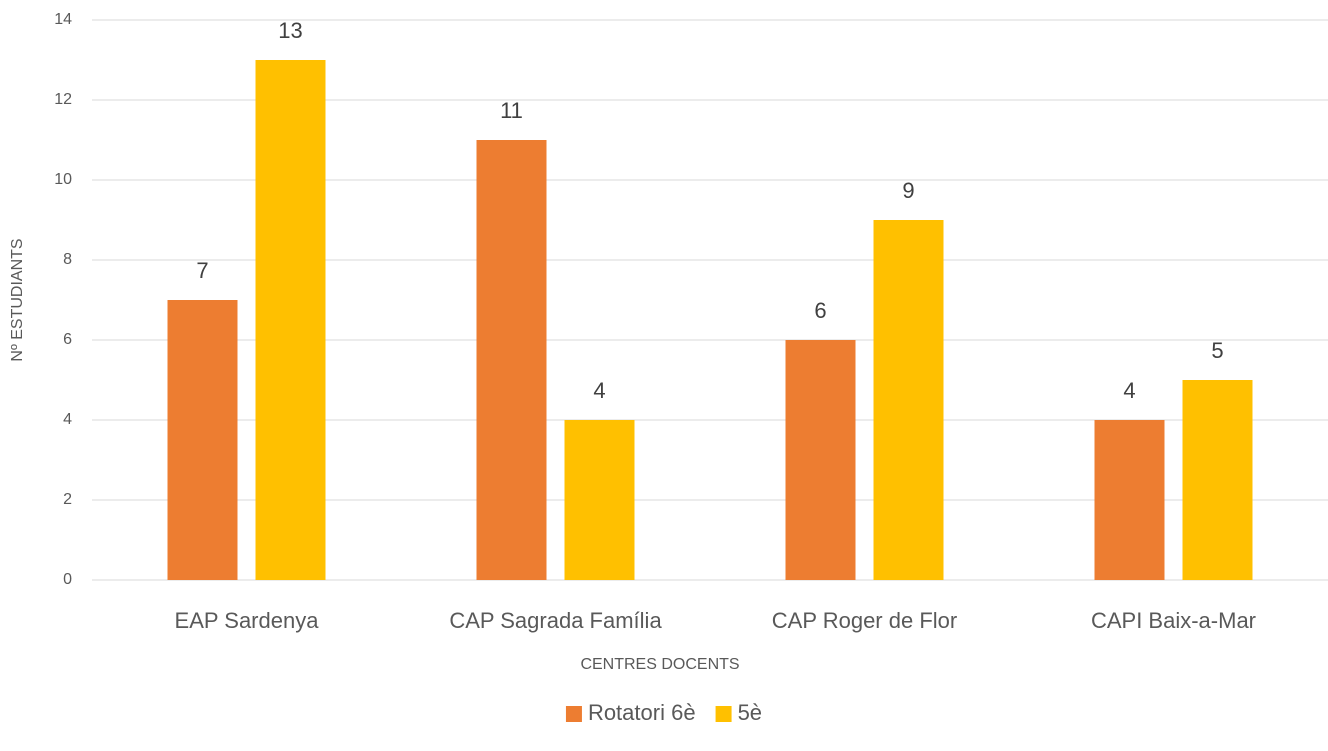 Image resolution: width=1328 pixels, height=751 pixels. Describe the element at coordinates (1173, 620) in the screenshot. I see `x-tick-label: CAPI Baix-a-Mar` at that location.